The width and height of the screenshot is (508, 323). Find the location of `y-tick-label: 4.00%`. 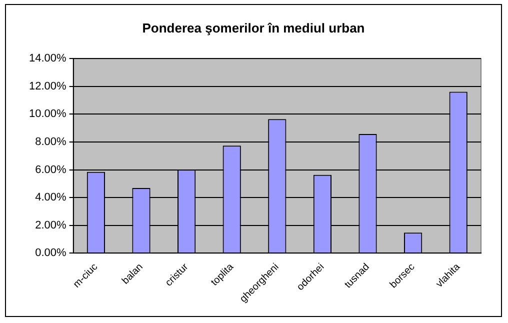

y-tick-label: 4.00% is located at coordinates (51, 198).